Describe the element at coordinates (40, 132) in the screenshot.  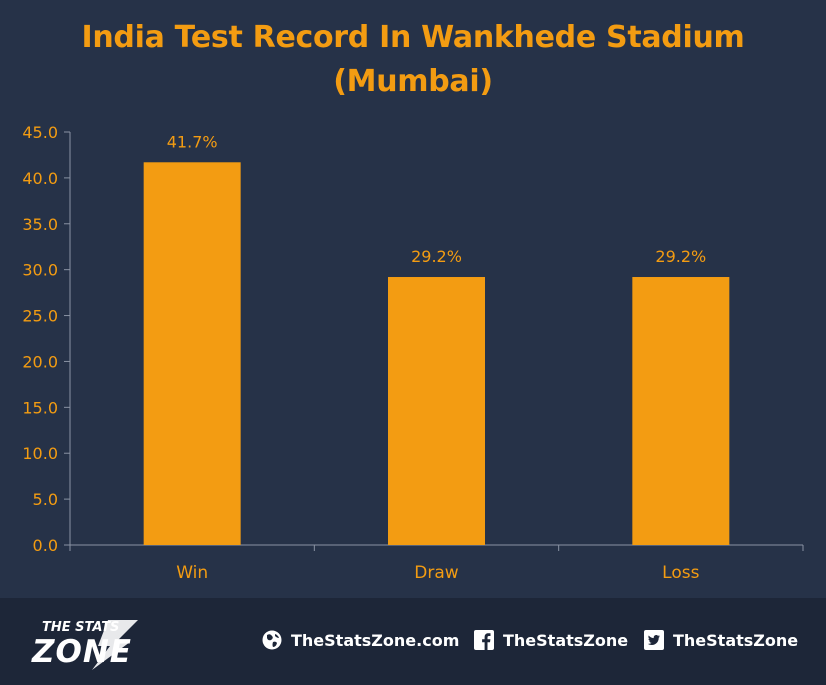
I see `y-tick-label: 45.0` at that location.